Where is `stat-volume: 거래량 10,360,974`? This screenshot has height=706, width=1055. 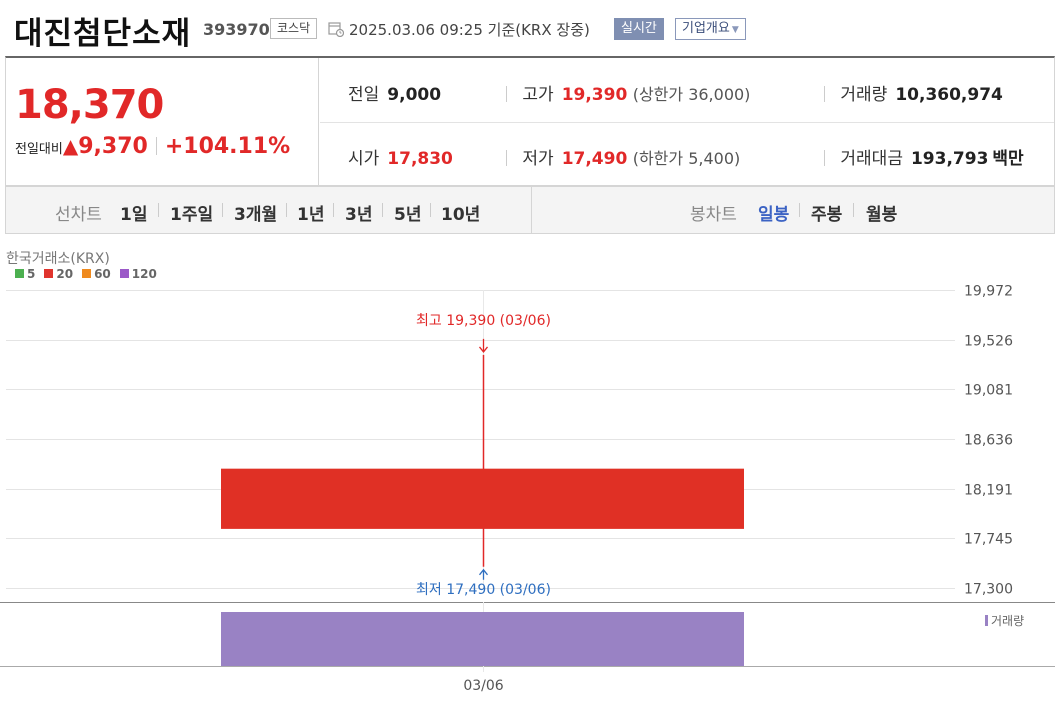 stat-volume: 거래량 10,360,974 is located at coordinates (913, 92).